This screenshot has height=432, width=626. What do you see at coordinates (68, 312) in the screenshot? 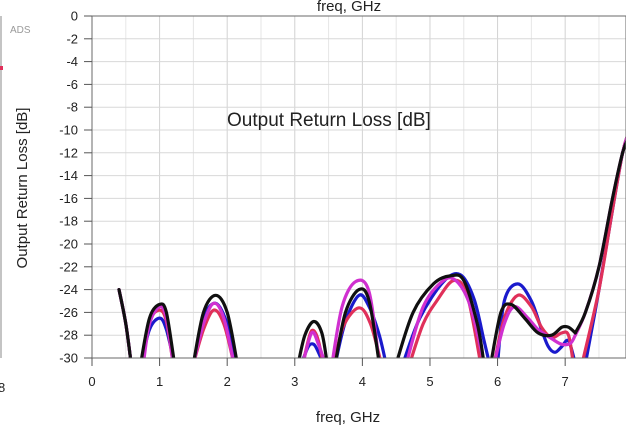
I see `y-tick-label: -26` at bounding box center [68, 312].